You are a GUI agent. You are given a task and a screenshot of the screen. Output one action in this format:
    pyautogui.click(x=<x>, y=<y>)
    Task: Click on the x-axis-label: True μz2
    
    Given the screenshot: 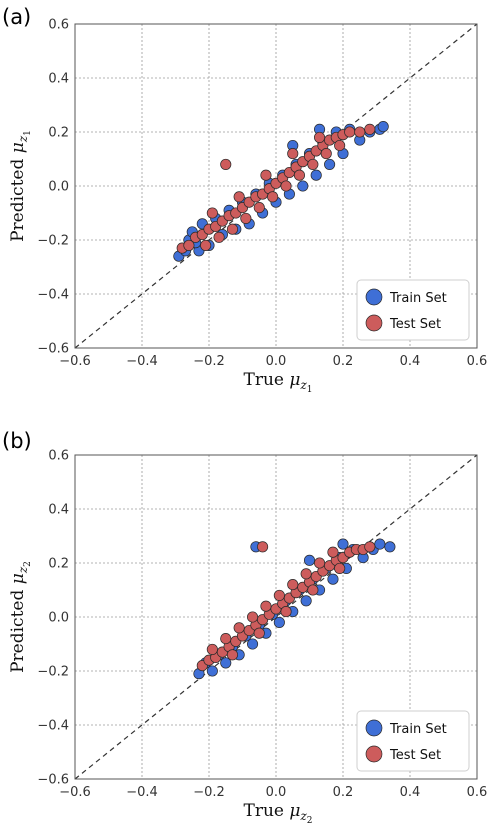 What is the action you would take?
    pyautogui.click(x=277, y=813)
    